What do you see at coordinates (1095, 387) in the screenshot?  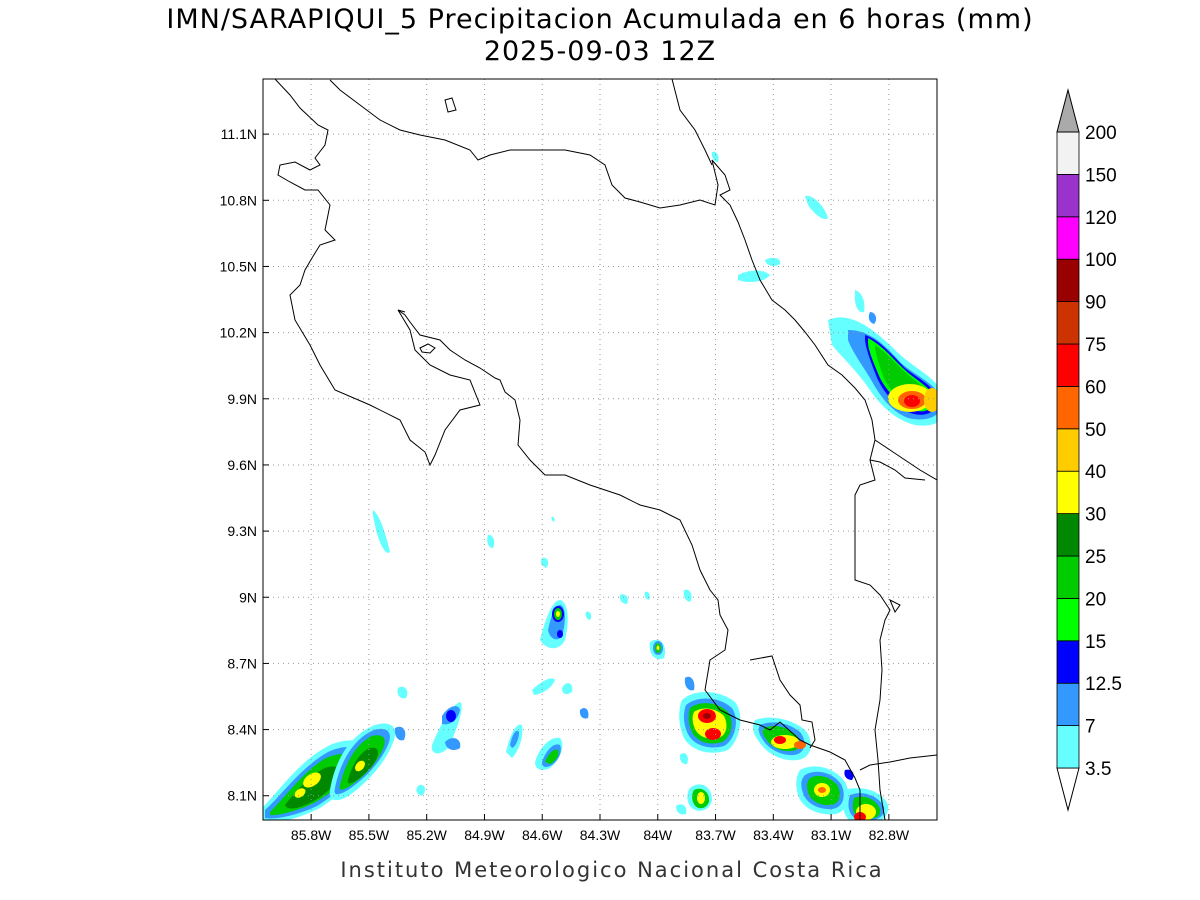 I see `colorbar-level-label: 60` at bounding box center [1095, 387].